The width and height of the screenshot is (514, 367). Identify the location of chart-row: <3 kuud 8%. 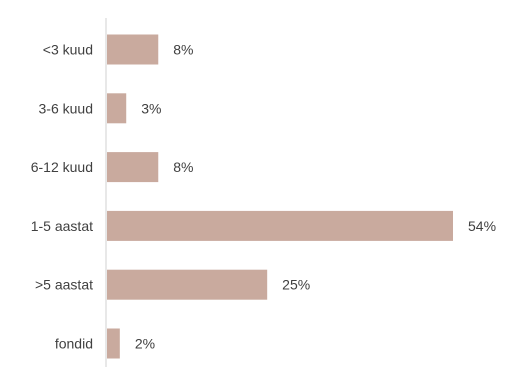
(118, 49).